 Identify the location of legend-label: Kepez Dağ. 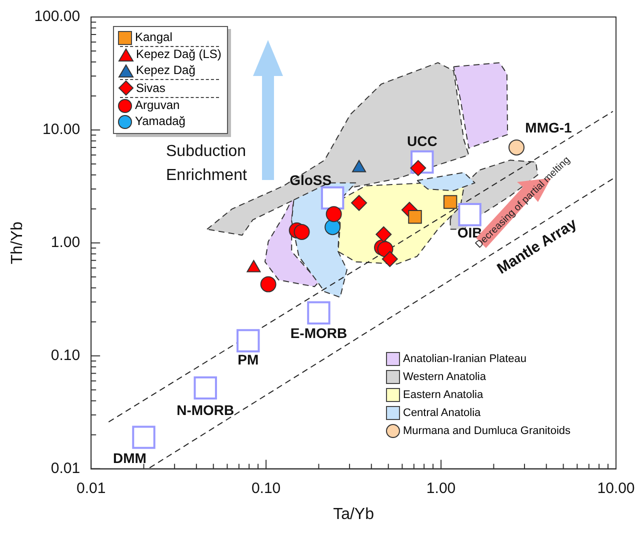
(166, 70).